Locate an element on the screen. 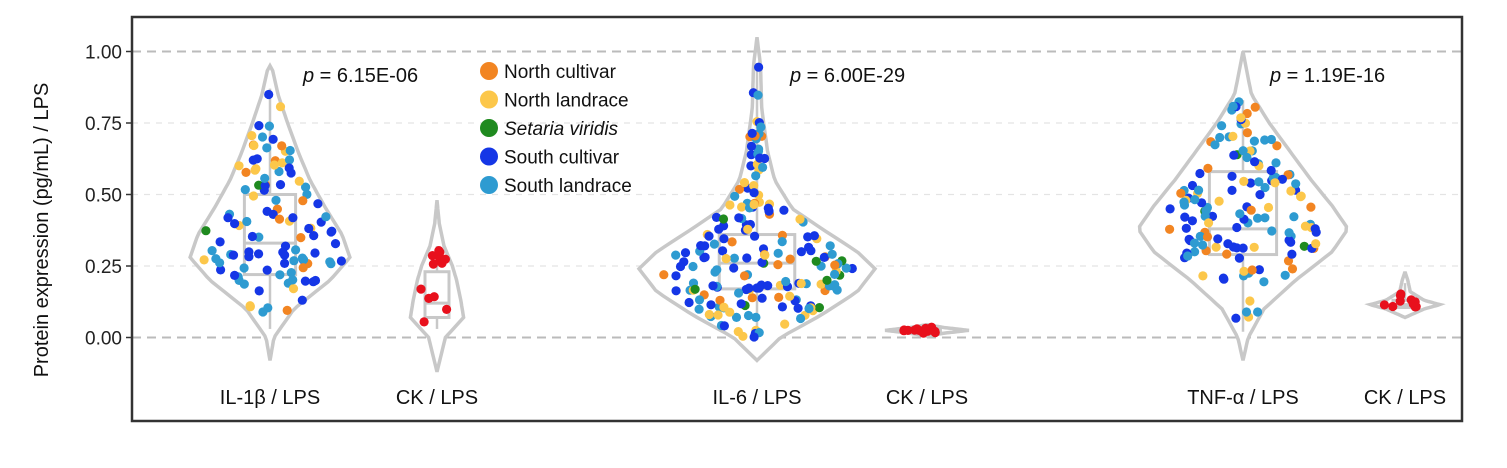 This screenshot has width=1507, height=468. category-label-4: TNF-α / LPS is located at coordinates (1243, 398).